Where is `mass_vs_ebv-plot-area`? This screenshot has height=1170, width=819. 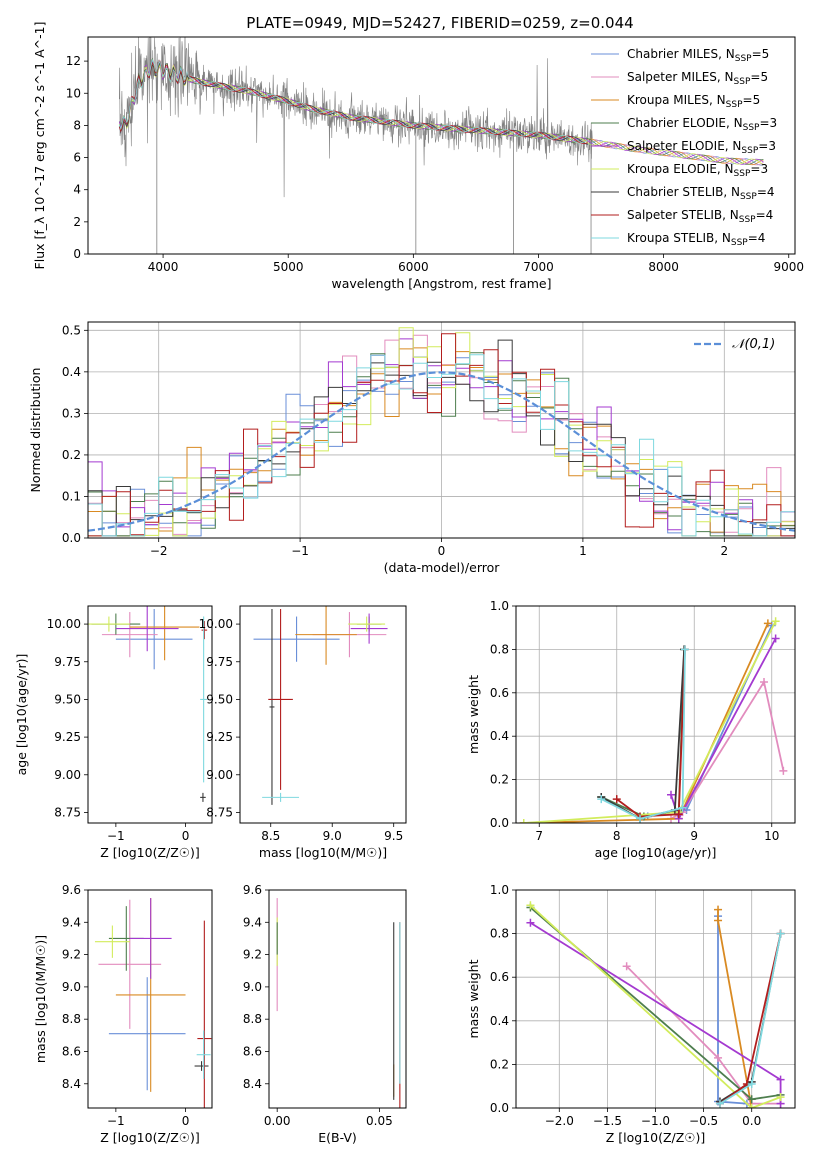
mass_vs_ebv-plot-area is located at coordinates (338, 1003).